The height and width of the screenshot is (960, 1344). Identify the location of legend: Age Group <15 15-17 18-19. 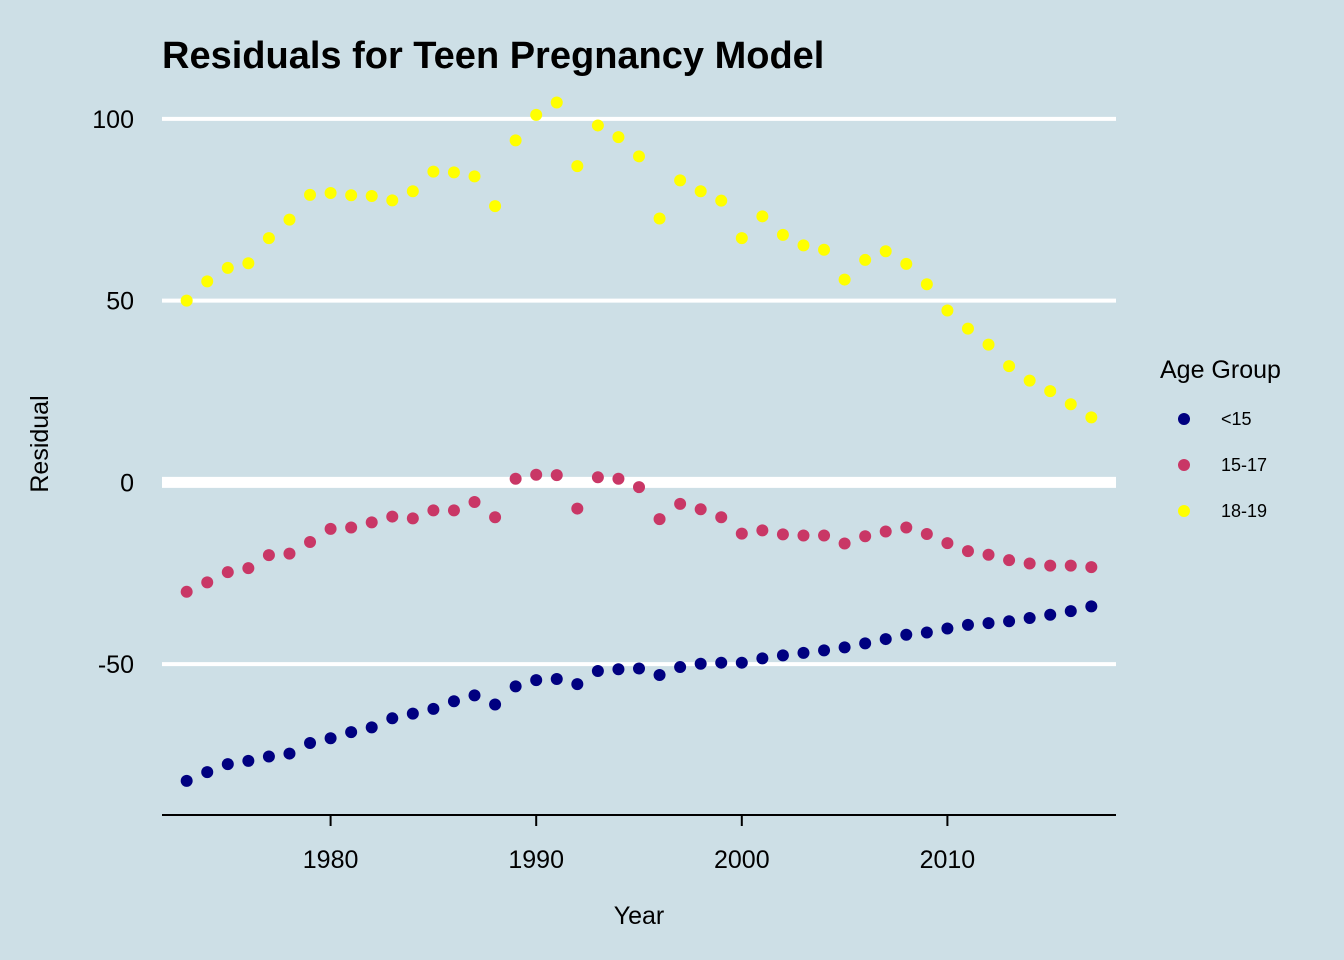
(1220, 438).